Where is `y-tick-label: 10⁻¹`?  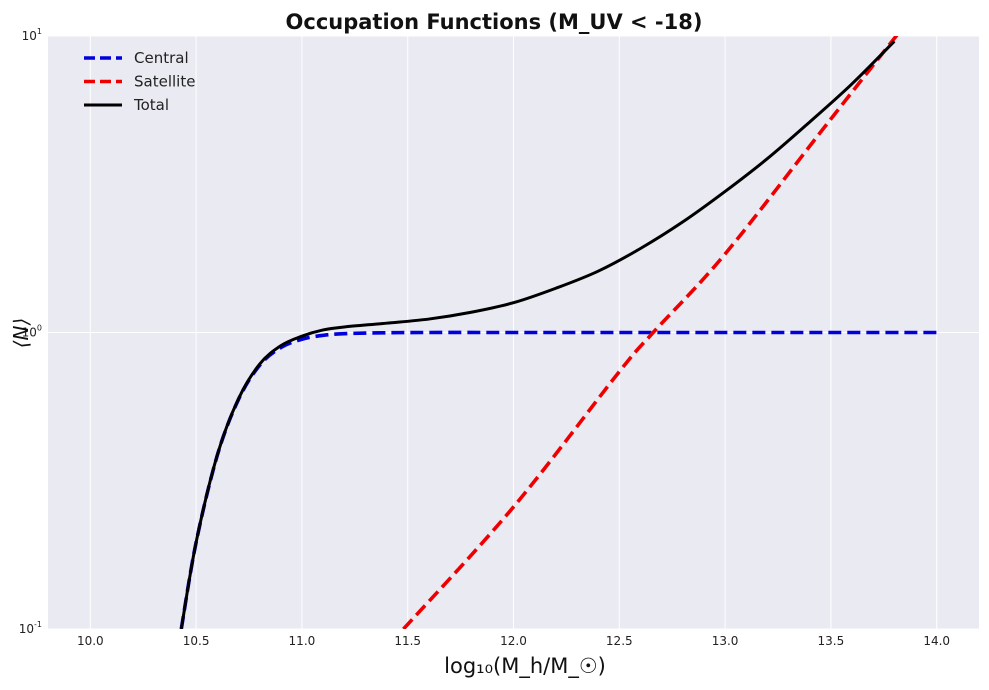
y-tick-label: 10⁻¹ is located at coordinates (30, 628).